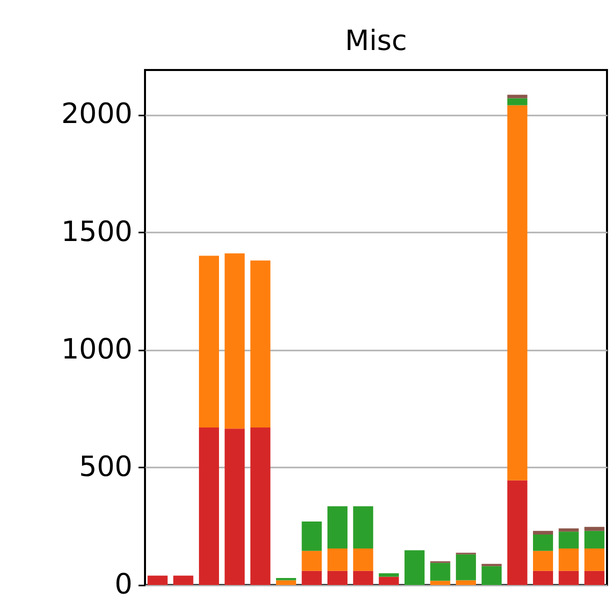 The width and height of the screenshot is (613, 604). I want to click on y-tick-label: 500, so click(105, 466).